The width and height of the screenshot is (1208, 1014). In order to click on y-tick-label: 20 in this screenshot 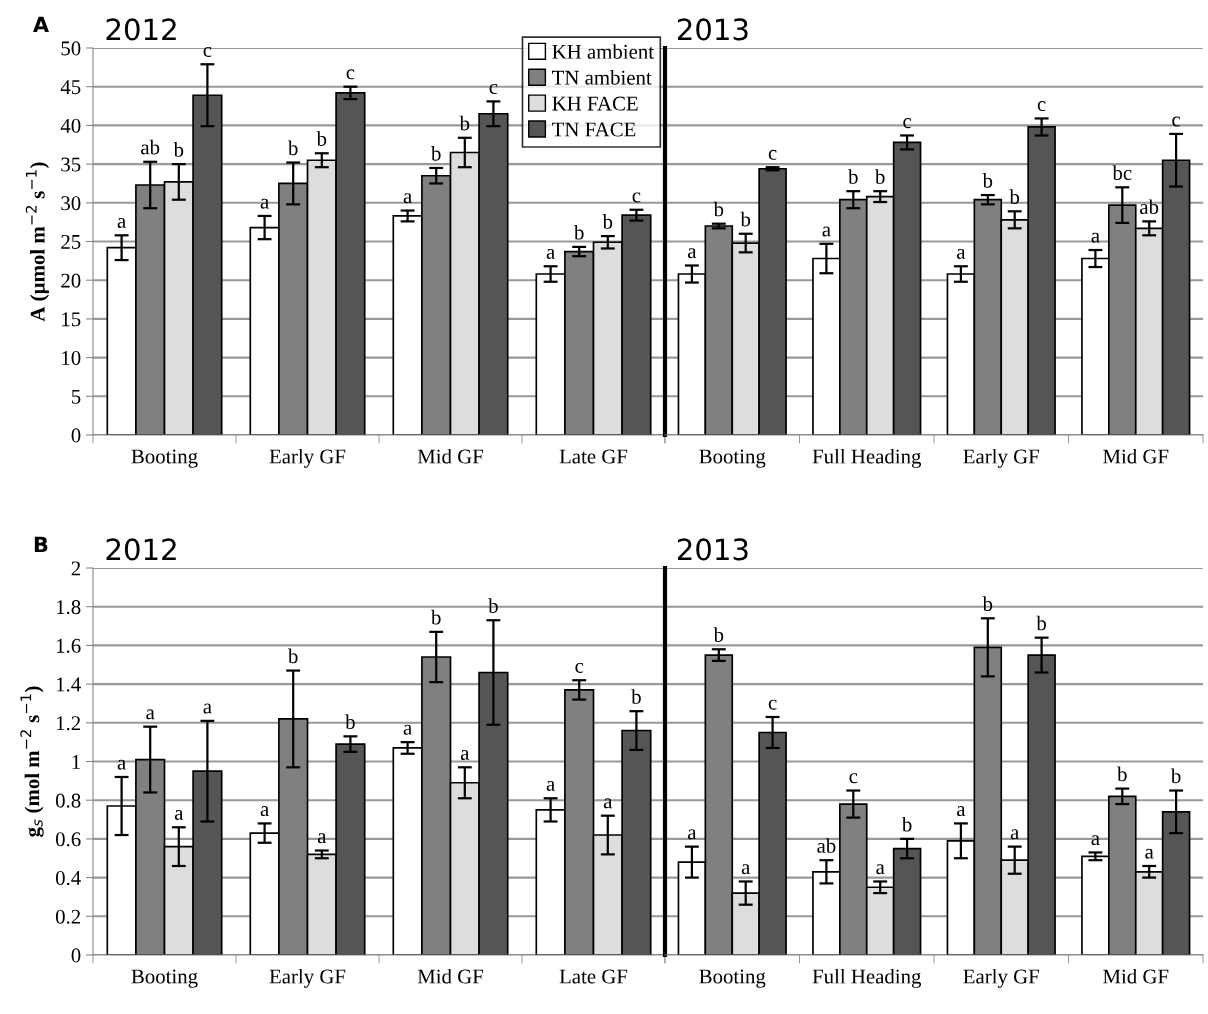, I will do `click(71, 280)`.